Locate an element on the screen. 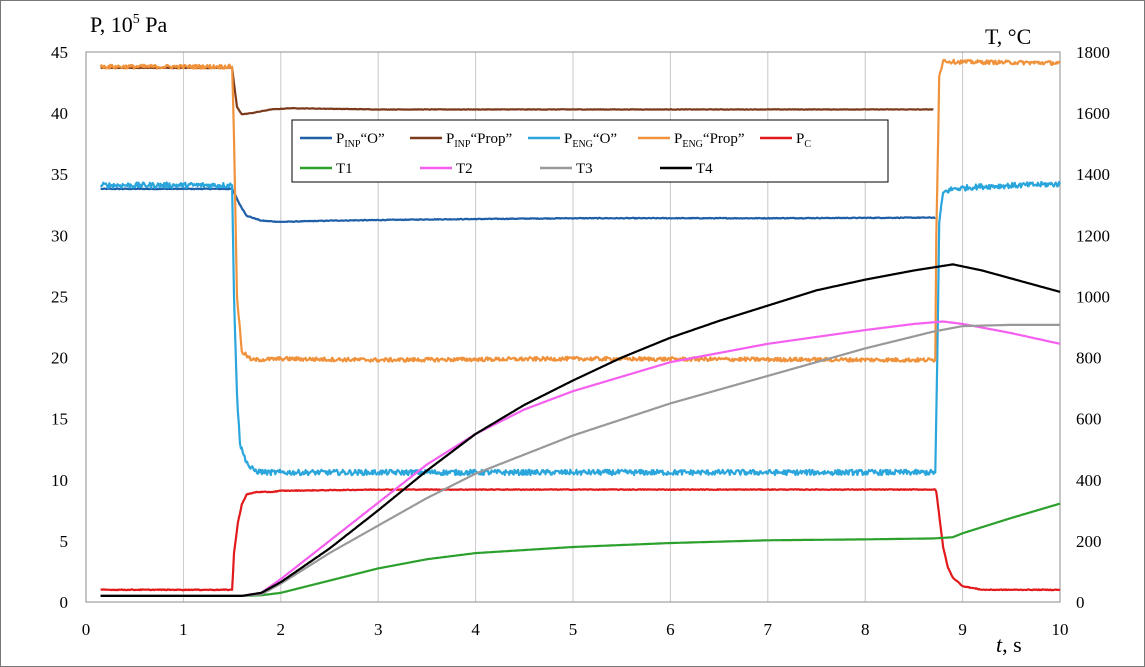  y-left-tick-label: 35 is located at coordinates (59, 174).